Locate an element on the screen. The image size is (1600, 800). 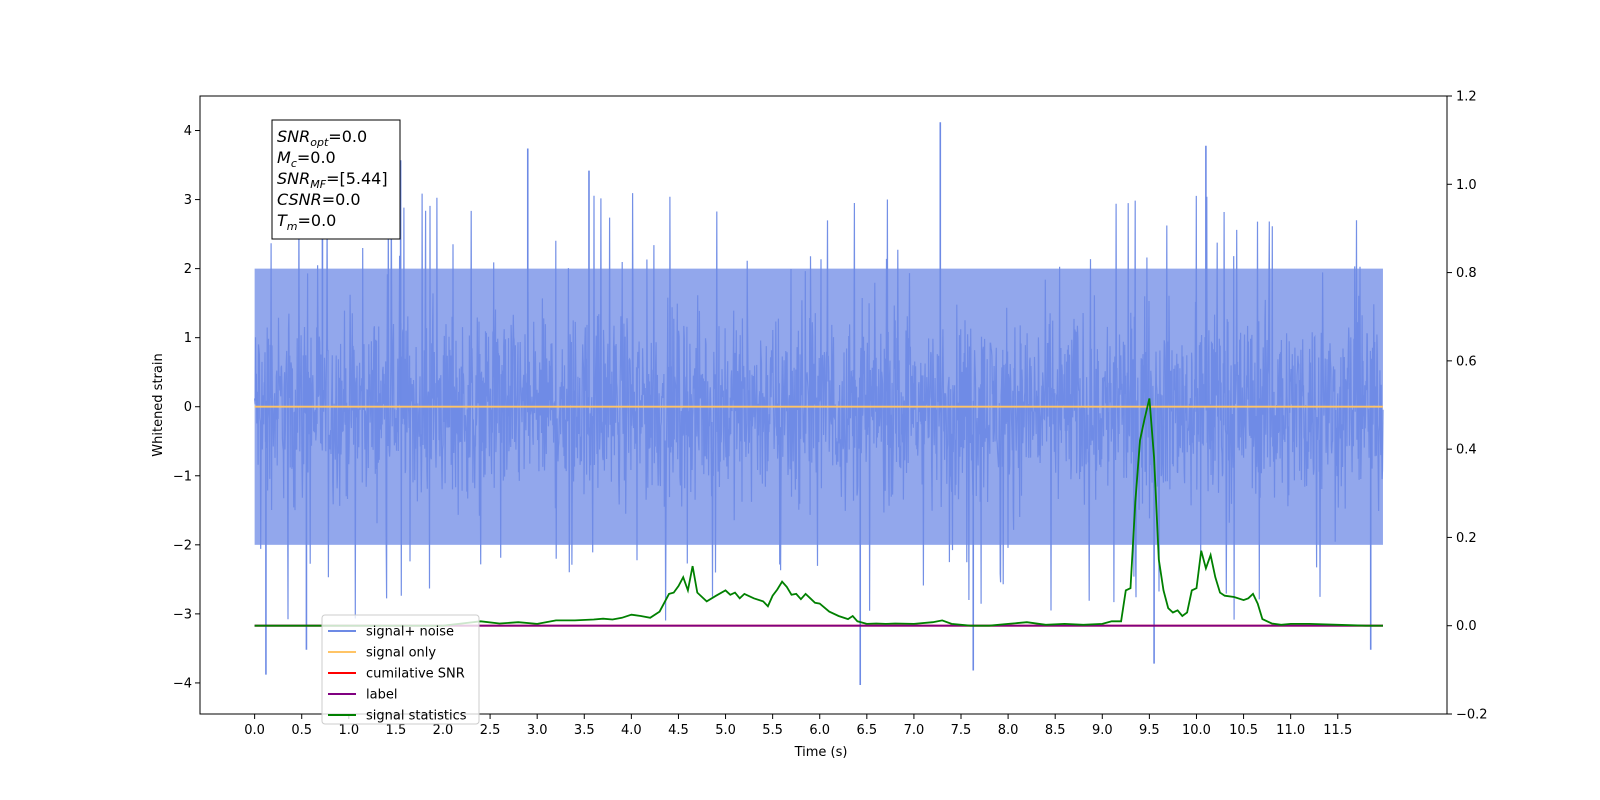
x-tick-label: 1.0 is located at coordinates (348, 730).